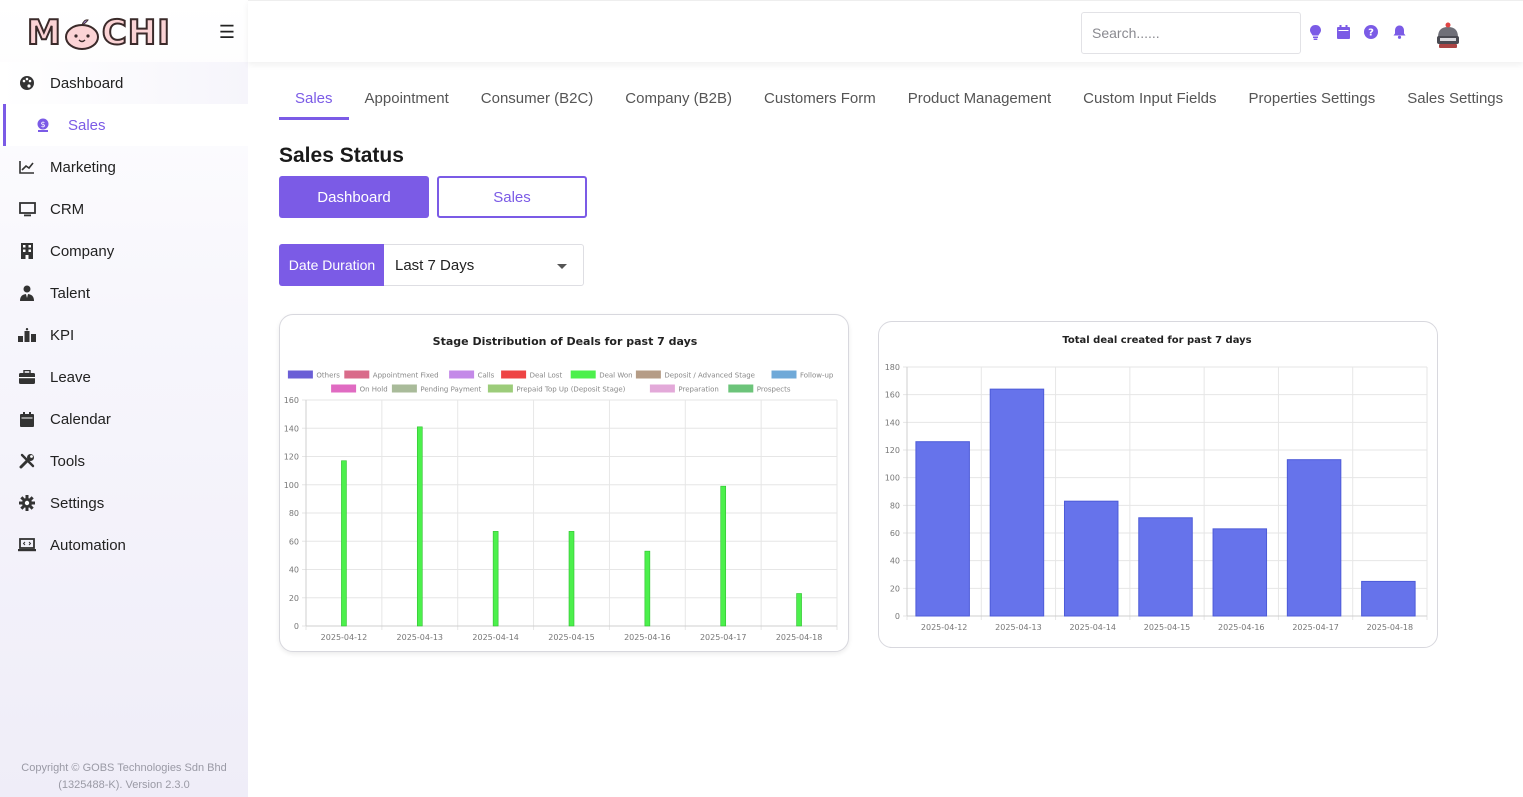 The height and width of the screenshot is (797, 1523). I want to click on tab-sales: Sales, so click(314, 102).